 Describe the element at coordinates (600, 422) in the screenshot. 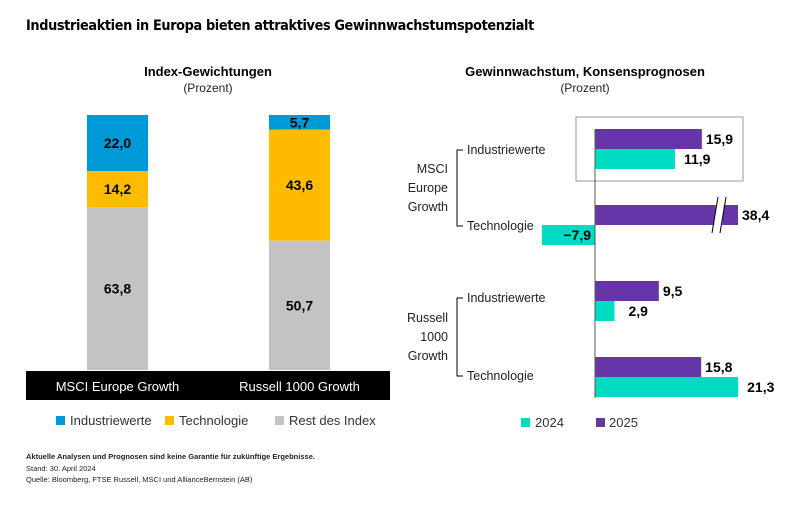

I see `legend-swatch-2025` at that location.